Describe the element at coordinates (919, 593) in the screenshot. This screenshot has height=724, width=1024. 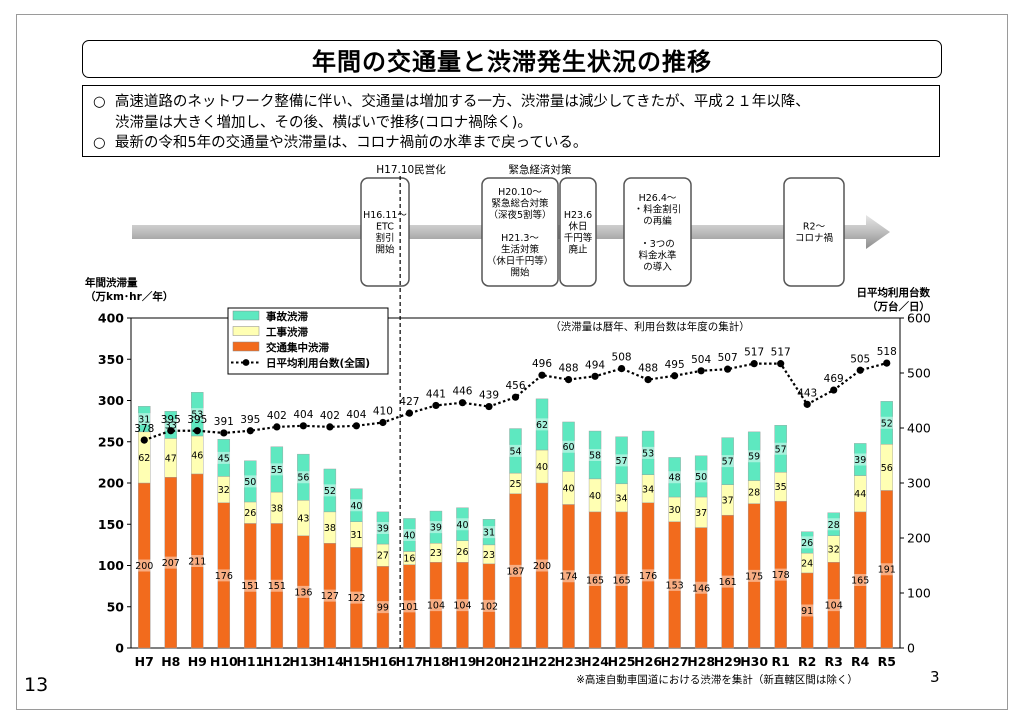
I see `right-axis-tick-label: 100` at that location.